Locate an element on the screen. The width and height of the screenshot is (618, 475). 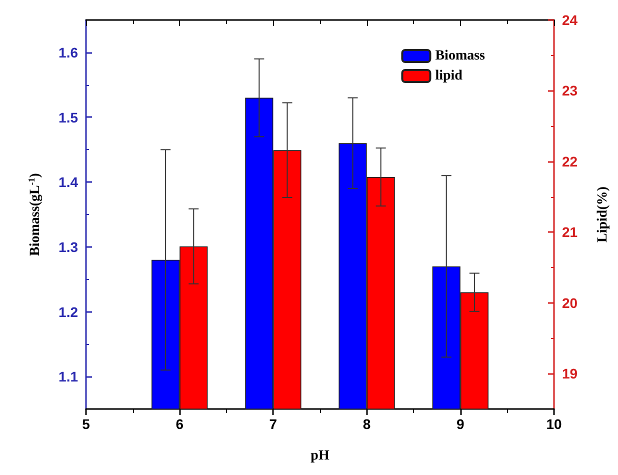
y-tick-label: 1.5 is located at coordinates (68, 117).